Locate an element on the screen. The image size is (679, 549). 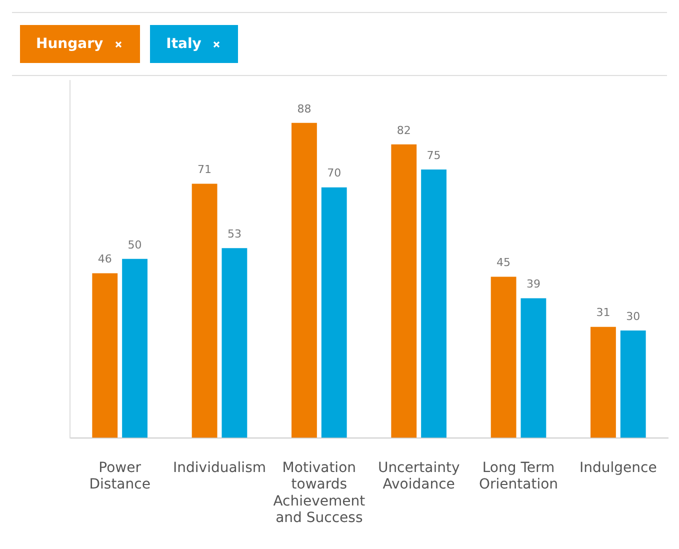
data-label: 30 is located at coordinates (633, 316).